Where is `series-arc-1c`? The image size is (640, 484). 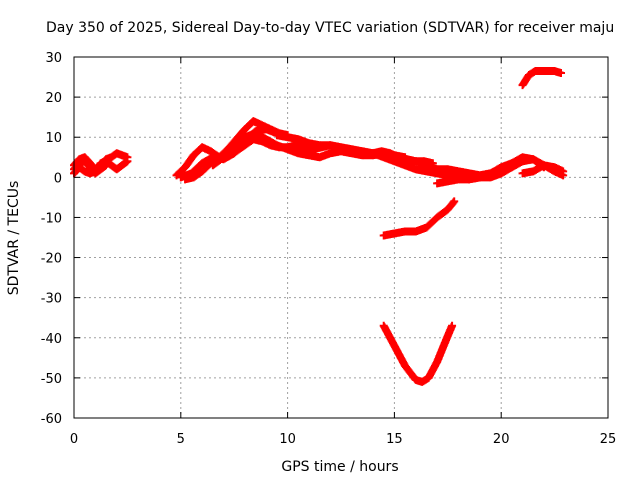 series-arc-1c is located at coordinates (90, 167).